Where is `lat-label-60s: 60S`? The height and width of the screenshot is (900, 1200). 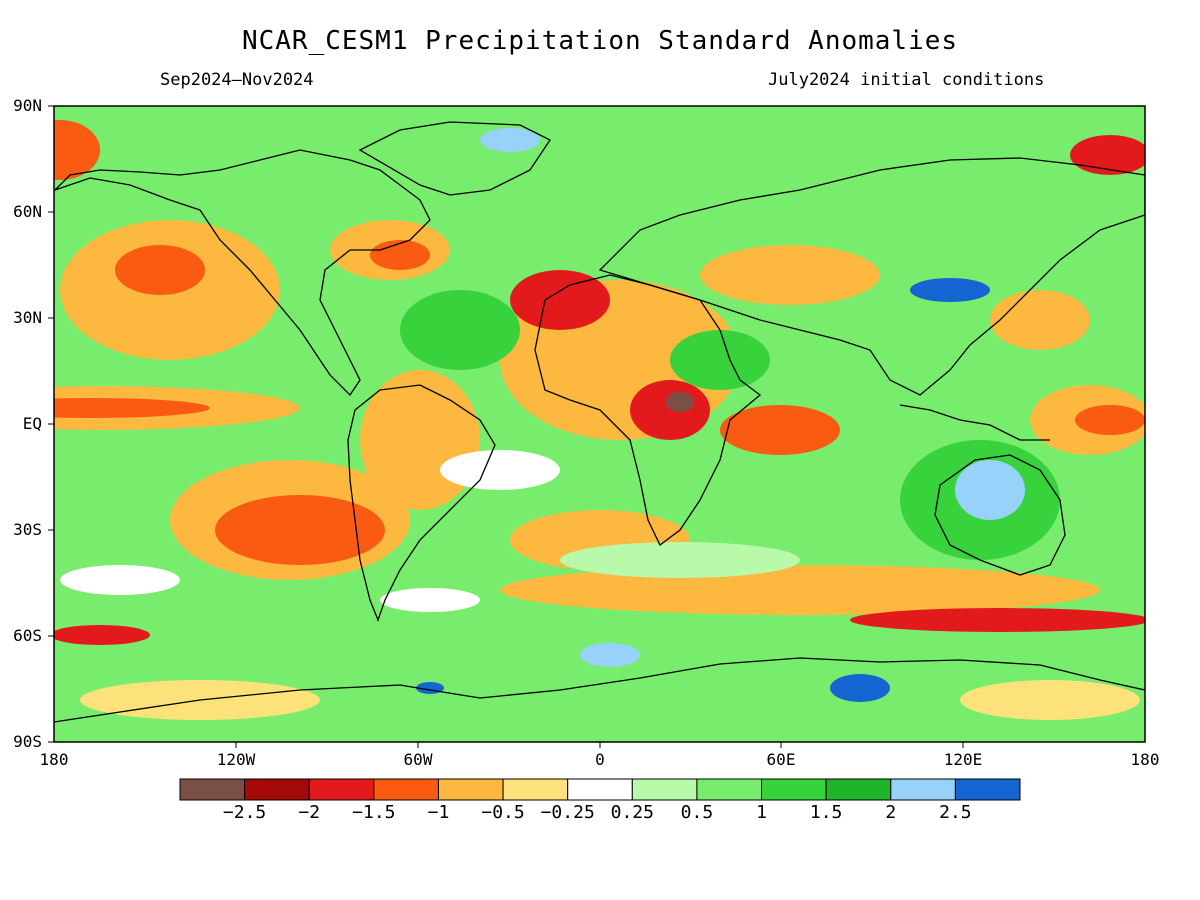
lat-label-60s: 60S is located at coordinates (27, 635).